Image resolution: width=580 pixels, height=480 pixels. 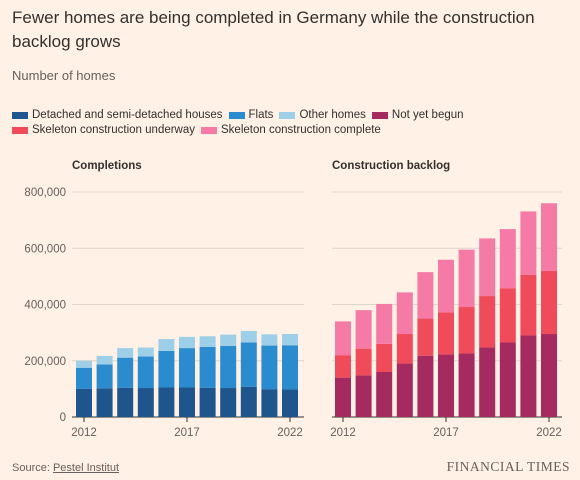 What do you see at coordinates (287, 115) in the screenshot?
I see `legend-swatch-other` at bounding box center [287, 115].